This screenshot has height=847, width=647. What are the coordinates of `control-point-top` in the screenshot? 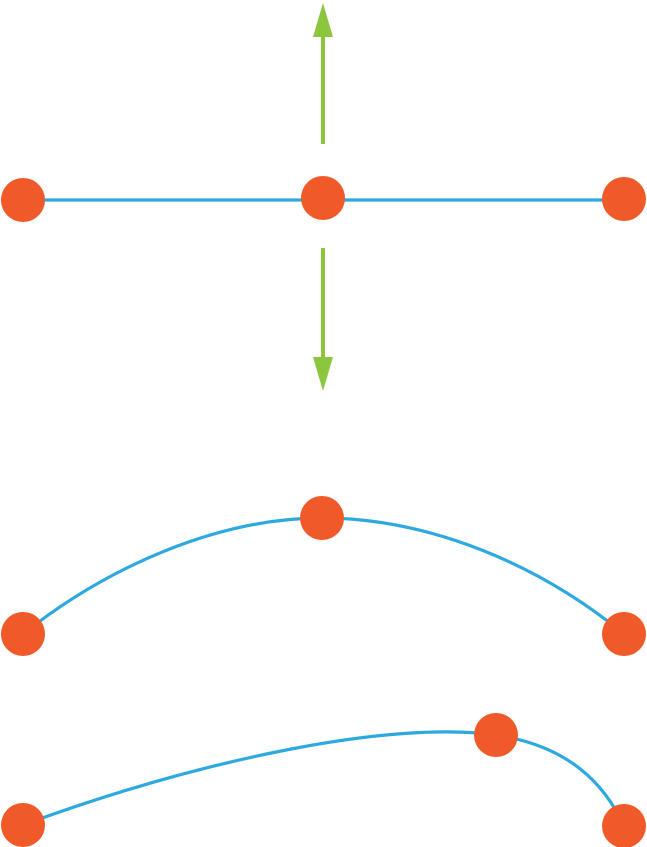 It's located at (322, 518).